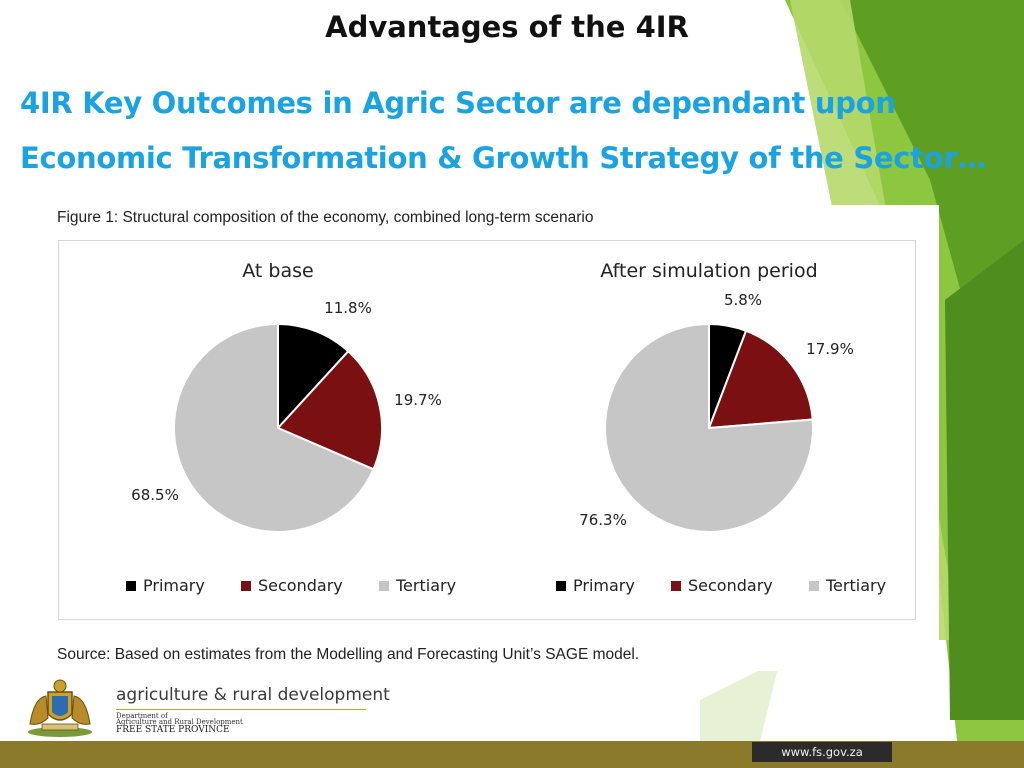 This screenshot has width=1024, height=768. What do you see at coordinates (313, 376) in the screenshot?
I see `pie-slice-primary` at bounding box center [313, 376].